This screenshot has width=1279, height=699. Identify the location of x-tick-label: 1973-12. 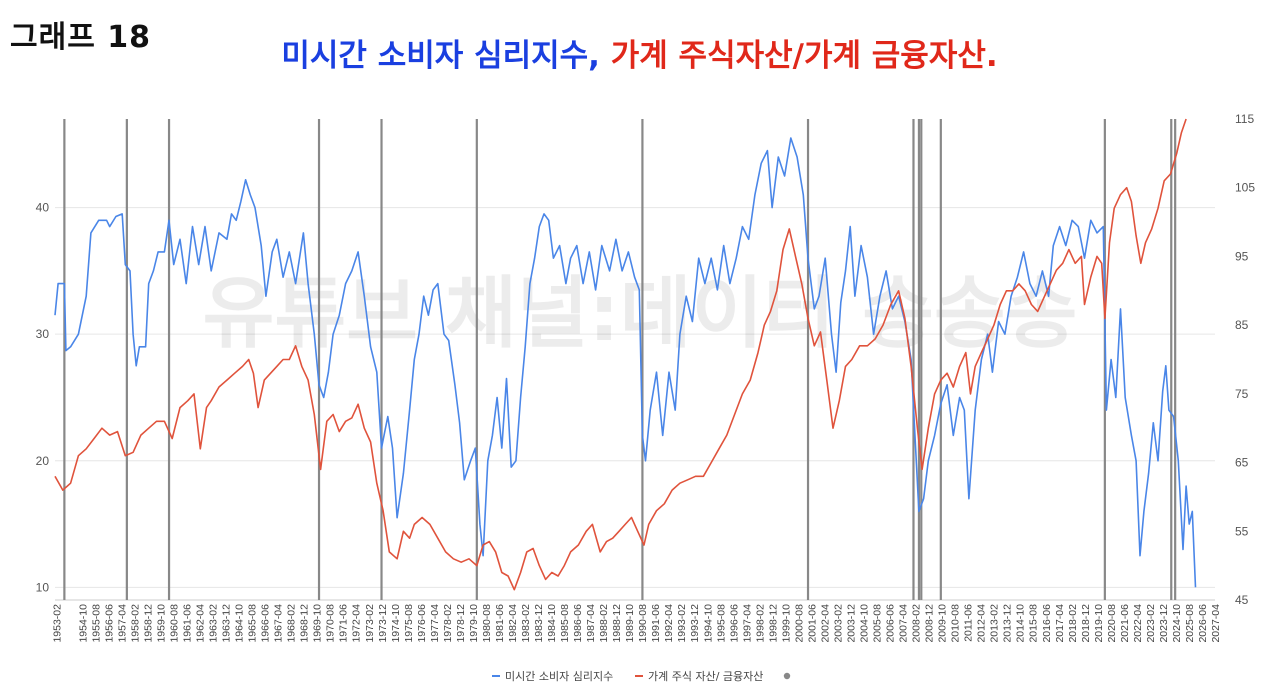
(383, 623).